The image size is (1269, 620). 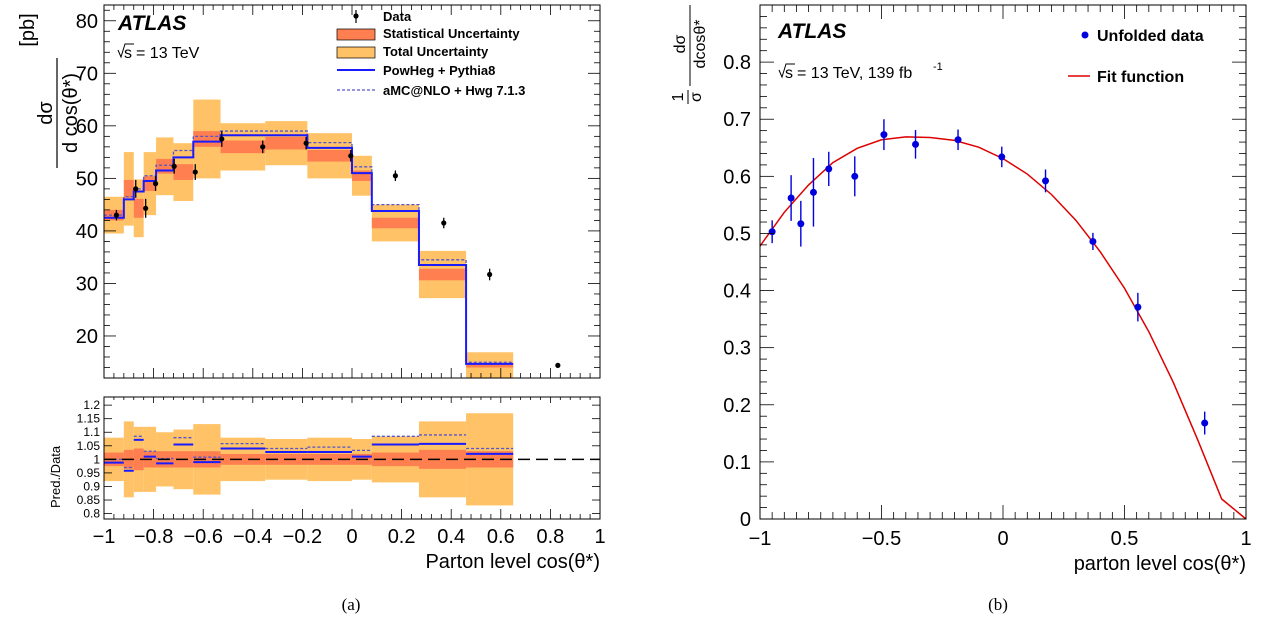 What do you see at coordinates (202, 537) in the screenshot?
I see `x-tick-label: −0.6` at bounding box center [202, 537].